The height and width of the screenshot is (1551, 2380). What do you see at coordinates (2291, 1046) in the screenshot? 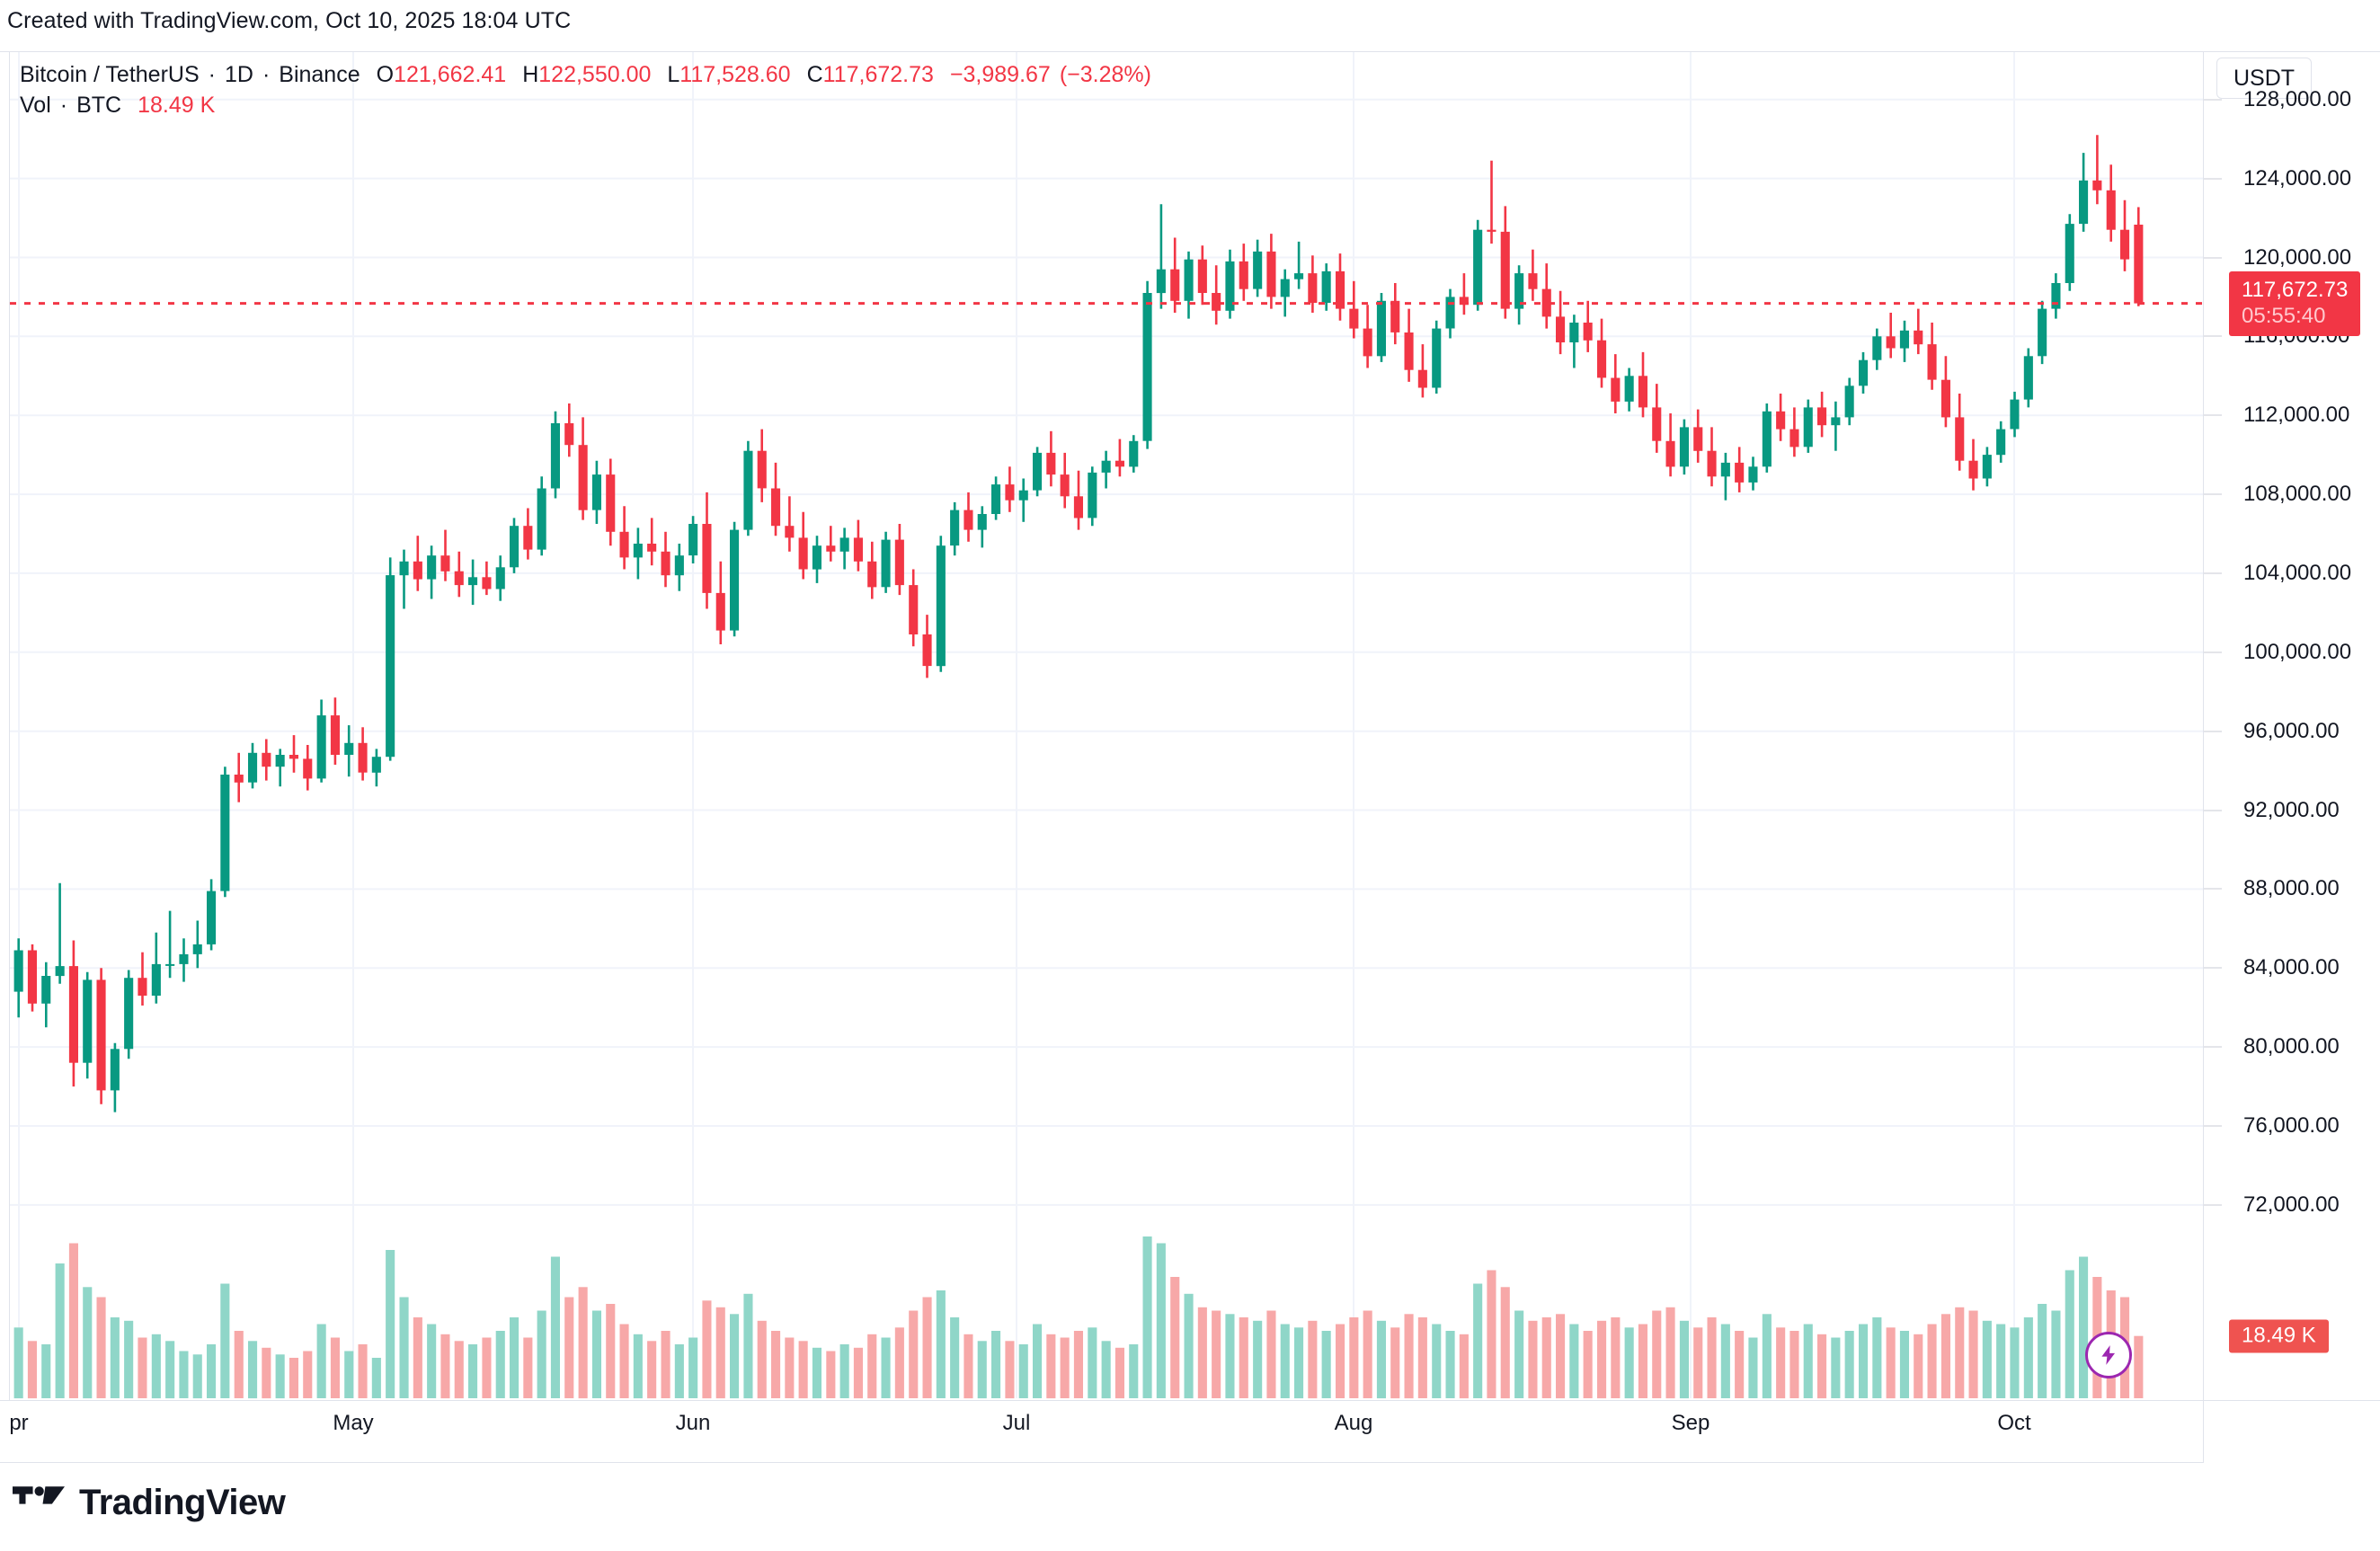
I see `price-axis-label: 80,000.00` at bounding box center [2291, 1046].